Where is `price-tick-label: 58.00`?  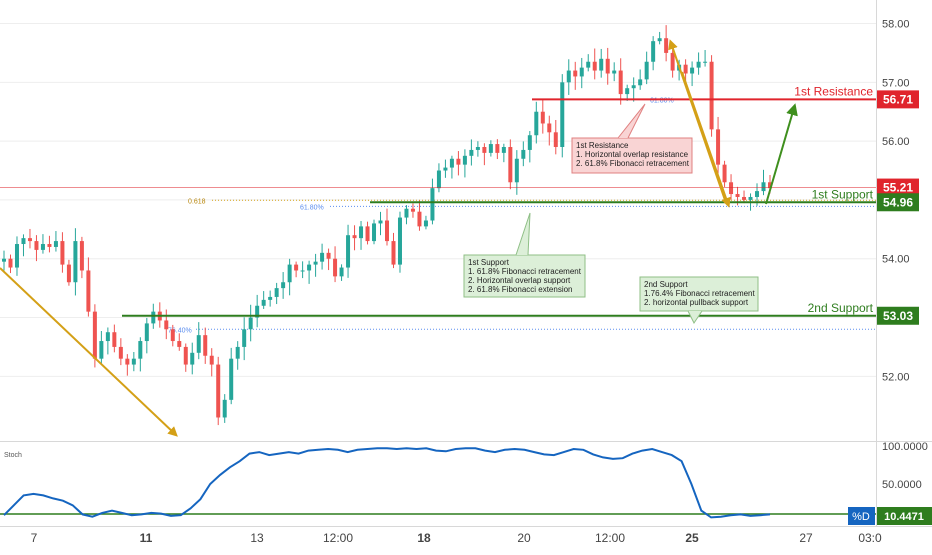 price-tick-label: 58.00 is located at coordinates (896, 25).